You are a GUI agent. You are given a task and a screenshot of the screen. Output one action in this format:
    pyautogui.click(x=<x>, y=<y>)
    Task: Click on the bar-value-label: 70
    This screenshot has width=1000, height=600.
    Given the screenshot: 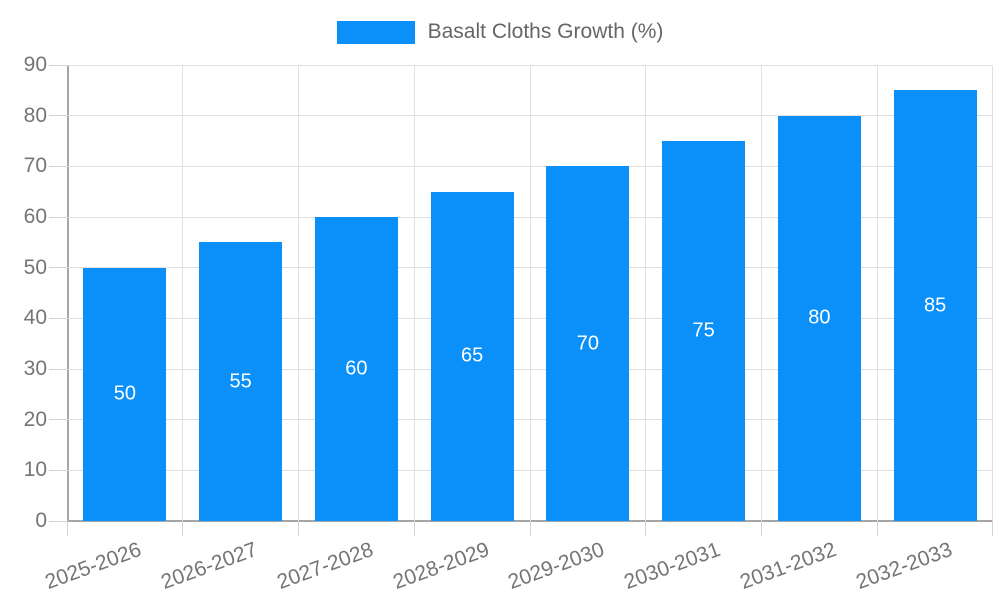 What is the action you would take?
    pyautogui.click(x=587, y=343)
    